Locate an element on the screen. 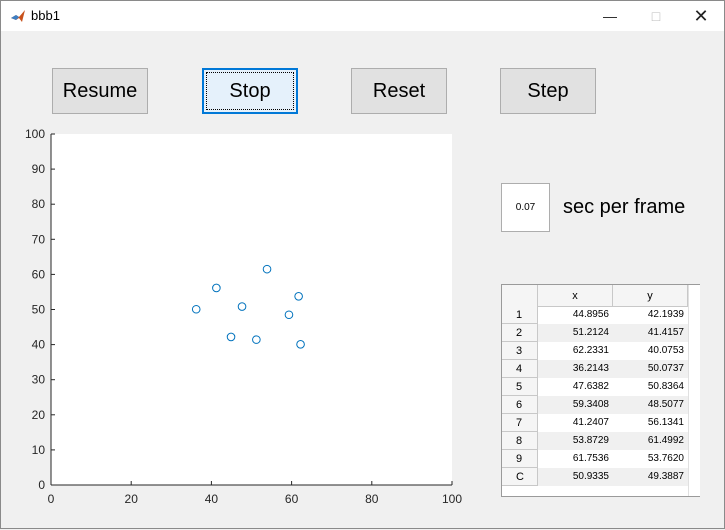 The width and height of the screenshot is (725, 530). cell-y: 53.7620 is located at coordinates (665, 458).